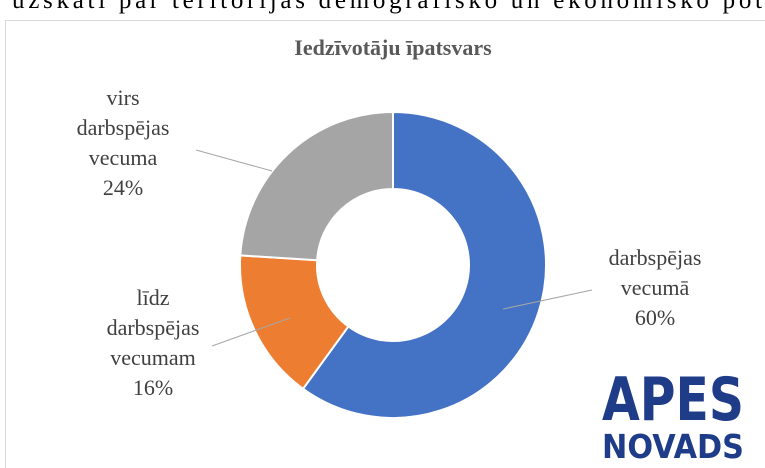 Image resolution: width=765 pixels, height=468 pixels. Describe the element at coordinates (153, 387) in the screenshot. I see `value-label: 16%` at that location.